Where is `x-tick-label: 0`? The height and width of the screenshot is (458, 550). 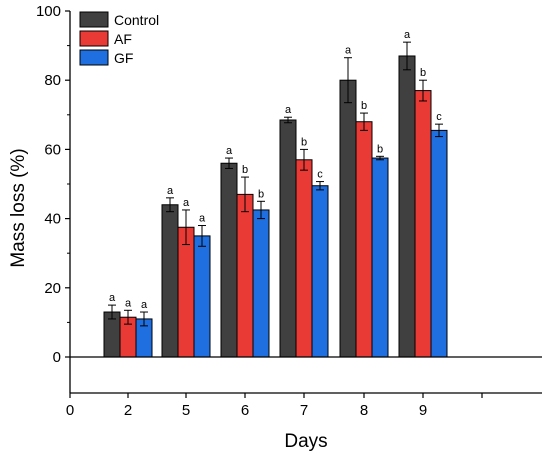 x-tick-label: 0 is located at coordinates (70, 410).